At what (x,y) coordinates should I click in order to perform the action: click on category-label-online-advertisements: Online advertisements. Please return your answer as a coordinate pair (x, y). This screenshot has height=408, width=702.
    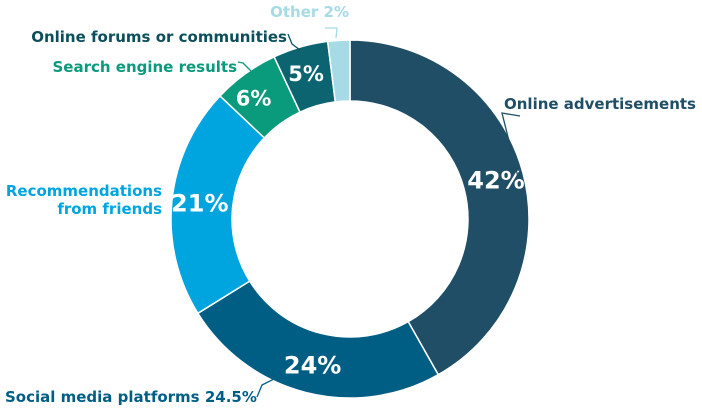
    Looking at the image, I should click on (600, 104).